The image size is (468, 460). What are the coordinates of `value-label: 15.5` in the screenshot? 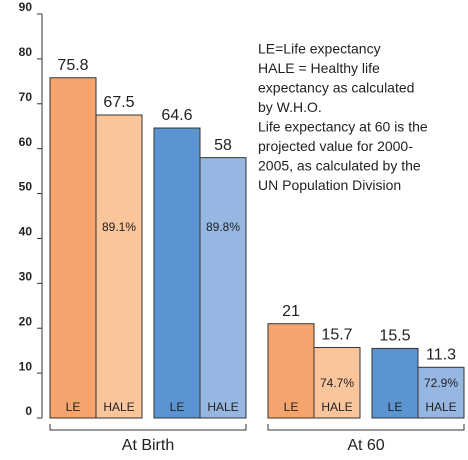 It's located at (394, 336).